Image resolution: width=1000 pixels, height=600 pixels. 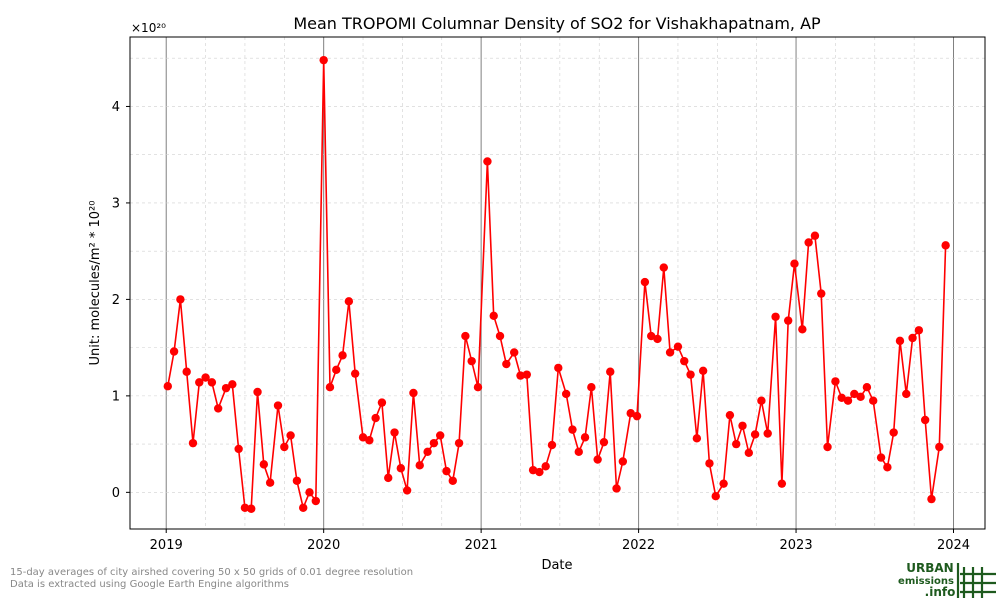 I want to click on grid-symbol-icon, so click(x=976, y=580).